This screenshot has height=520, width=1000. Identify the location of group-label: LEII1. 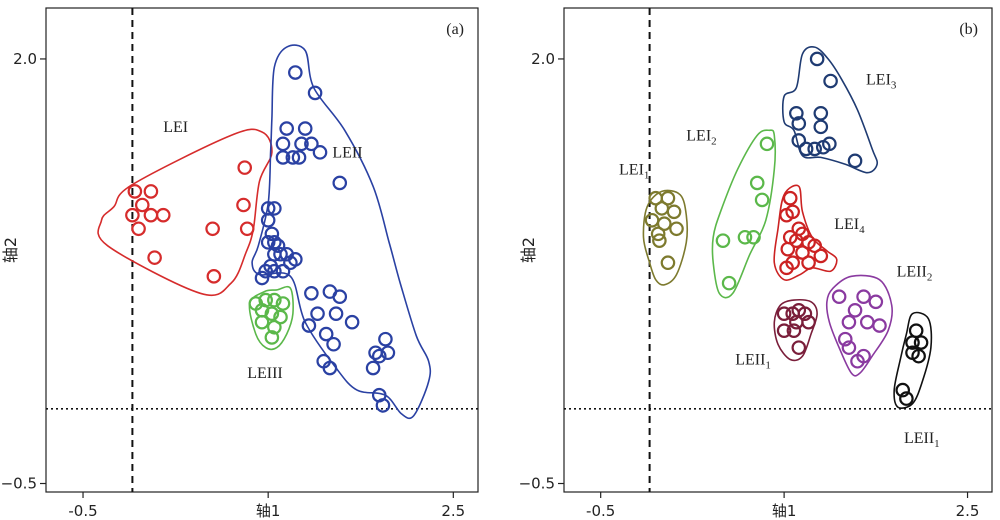
(922, 440).